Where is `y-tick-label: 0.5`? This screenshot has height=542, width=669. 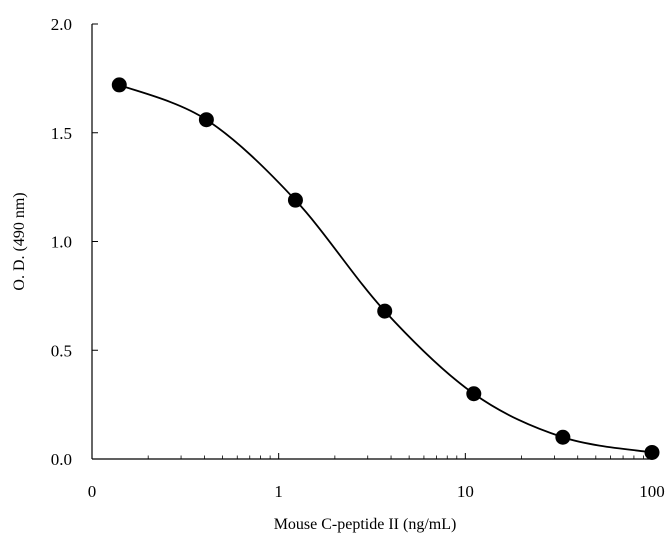 y-tick-label: 0.5 is located at coordinates (61, 350).